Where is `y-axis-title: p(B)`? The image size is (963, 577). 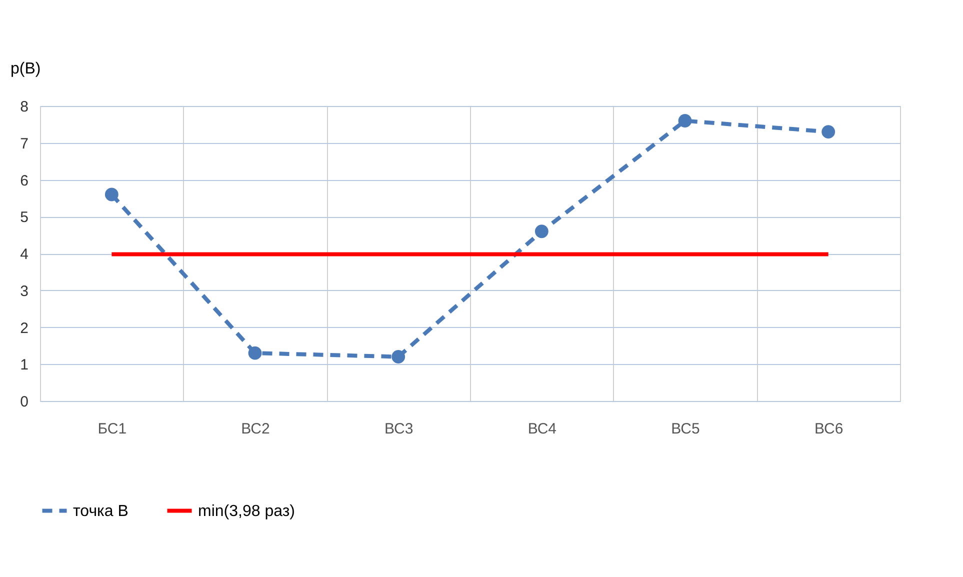
y-axis-title: p(B) is located at coordinates (25, 69).